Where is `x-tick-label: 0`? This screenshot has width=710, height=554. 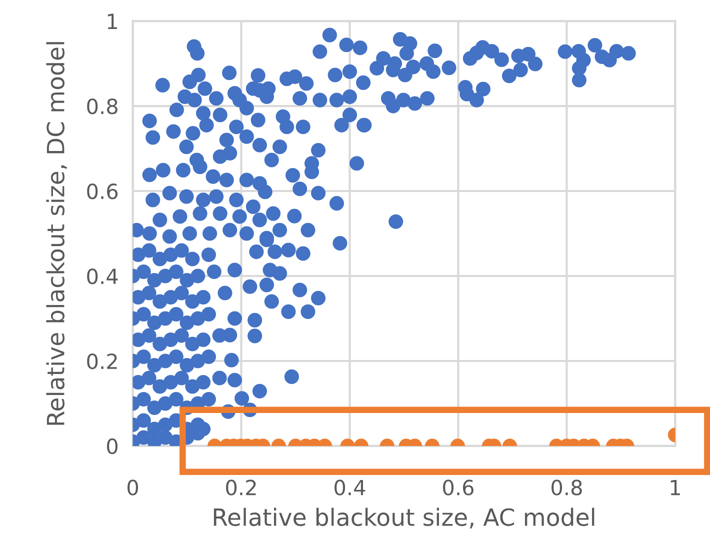
x-tick-label: 0 is located at coordinates (133, 488).